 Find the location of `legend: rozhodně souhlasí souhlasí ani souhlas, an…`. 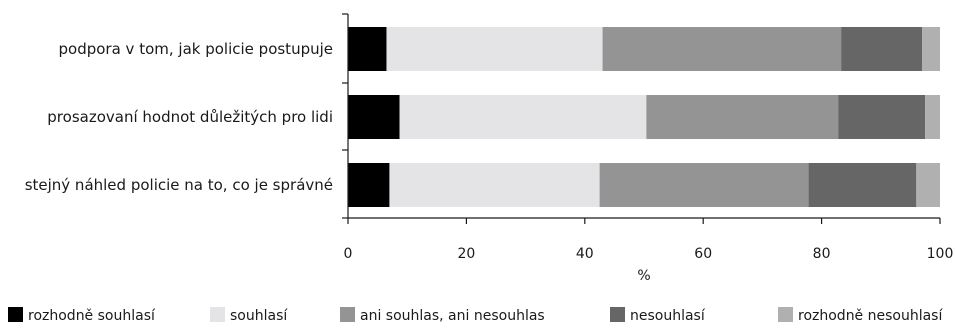

legend: rozhodně souhlasí souhlasí ani souhlas, an… is located at coordinates (475, 315).